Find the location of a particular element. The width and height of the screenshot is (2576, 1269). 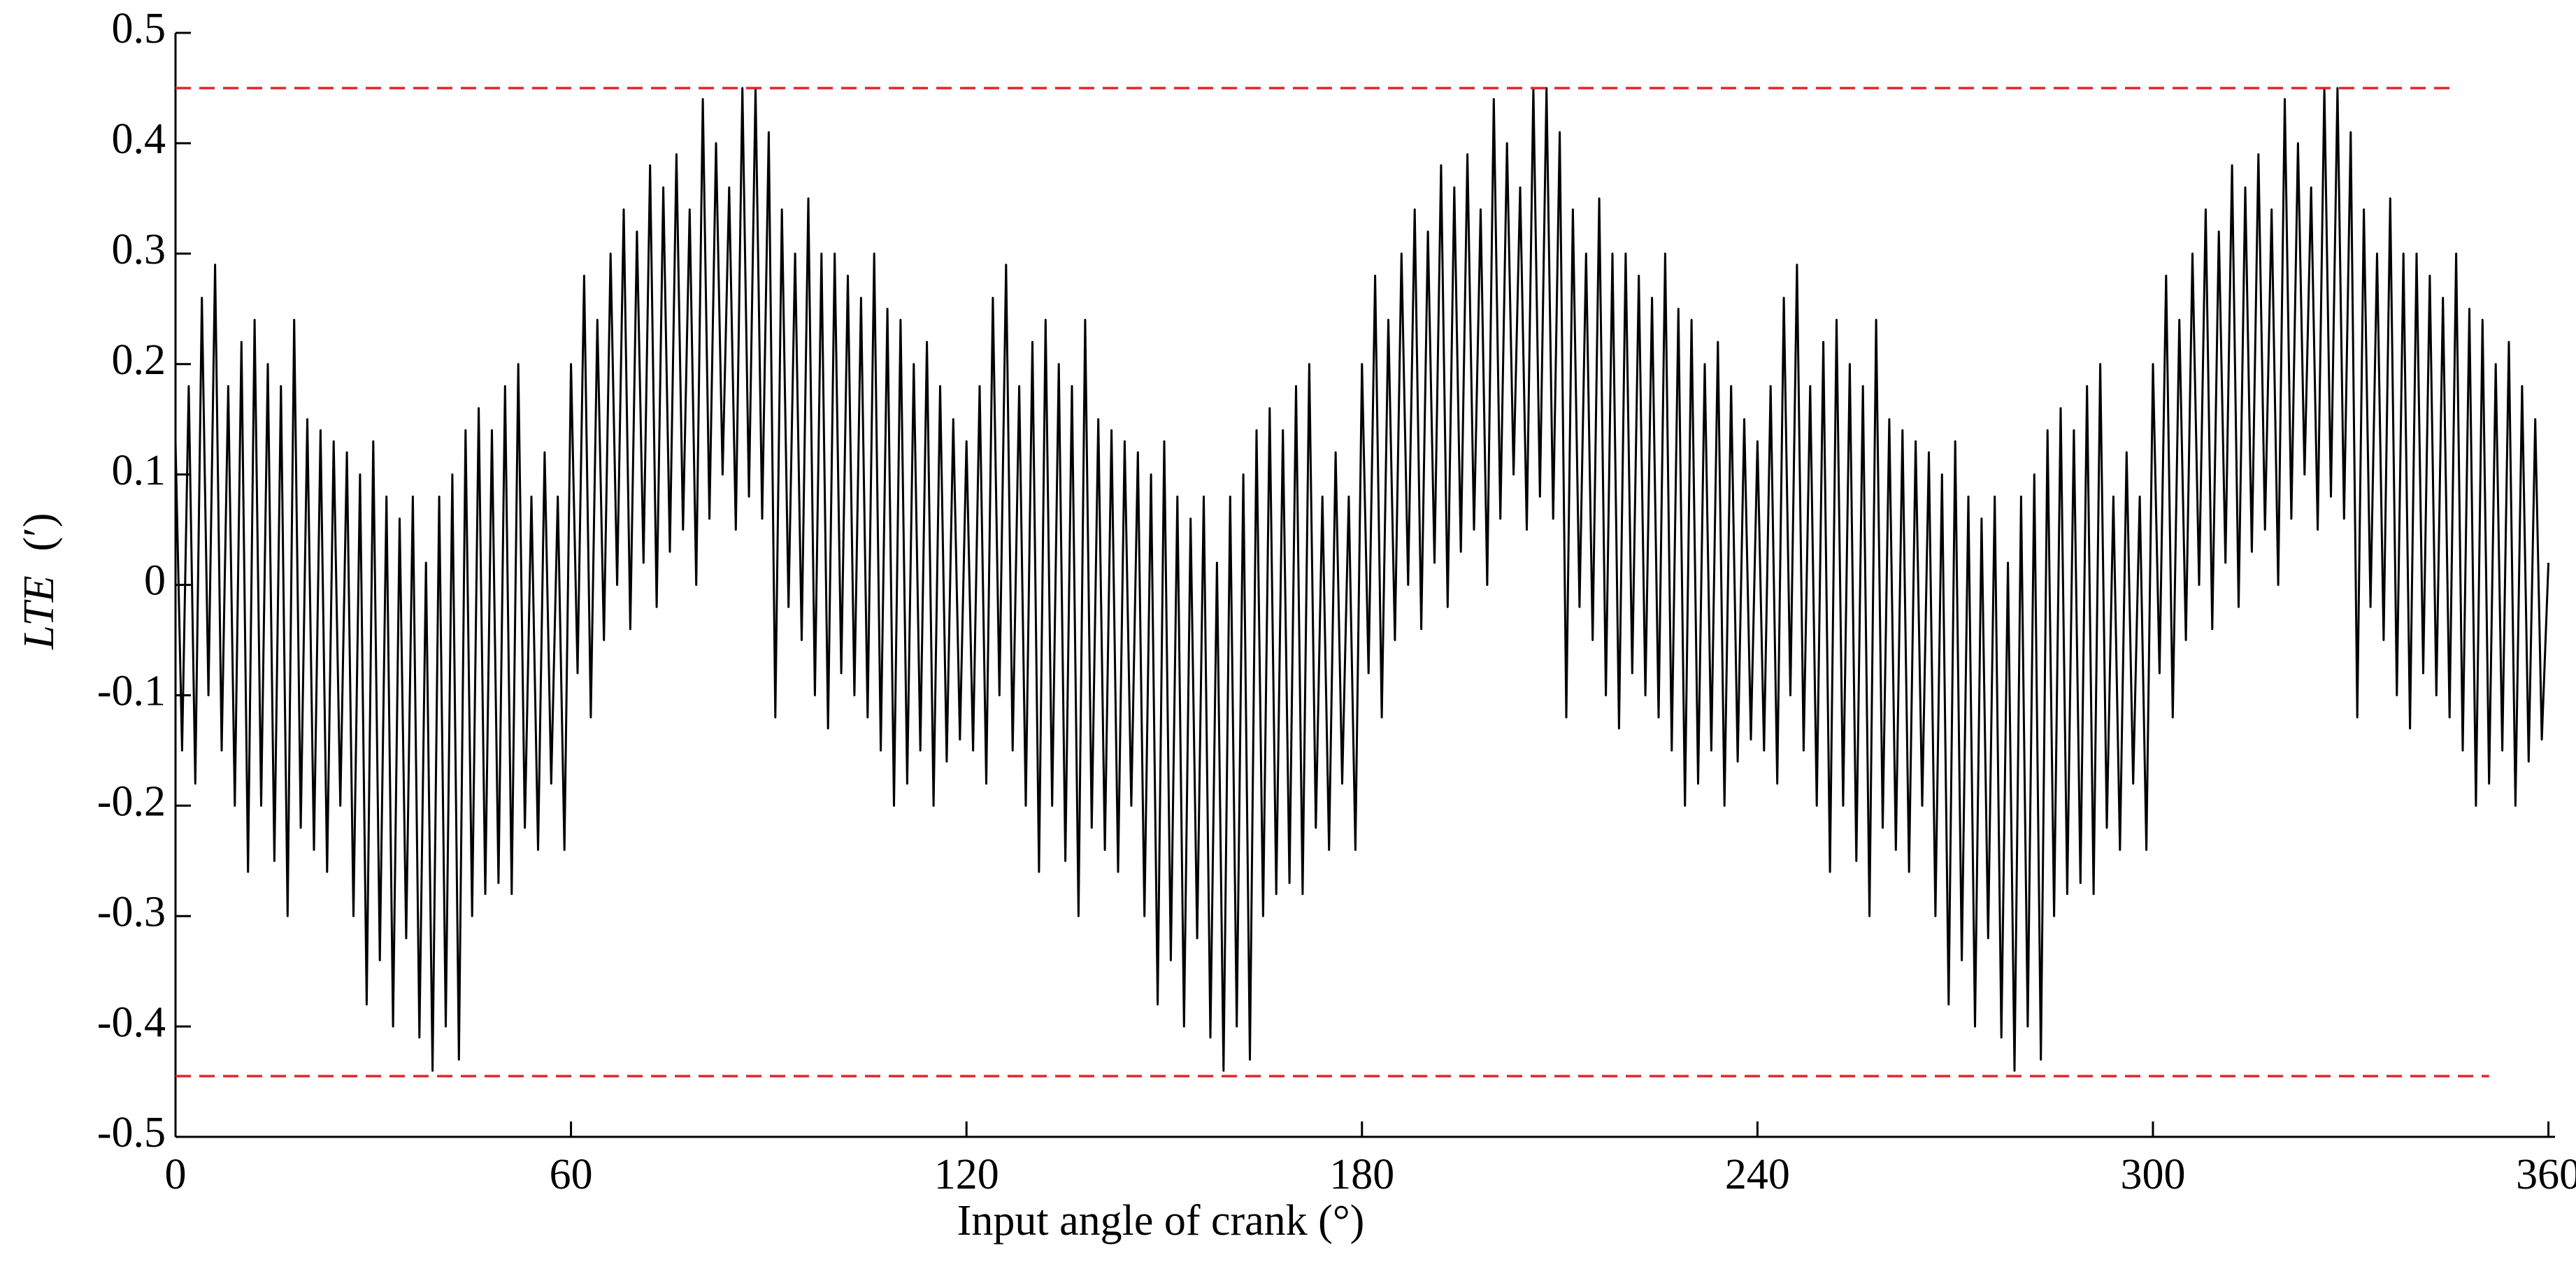

y-tick-label: -0.3 is located at coordinates (131, 911).